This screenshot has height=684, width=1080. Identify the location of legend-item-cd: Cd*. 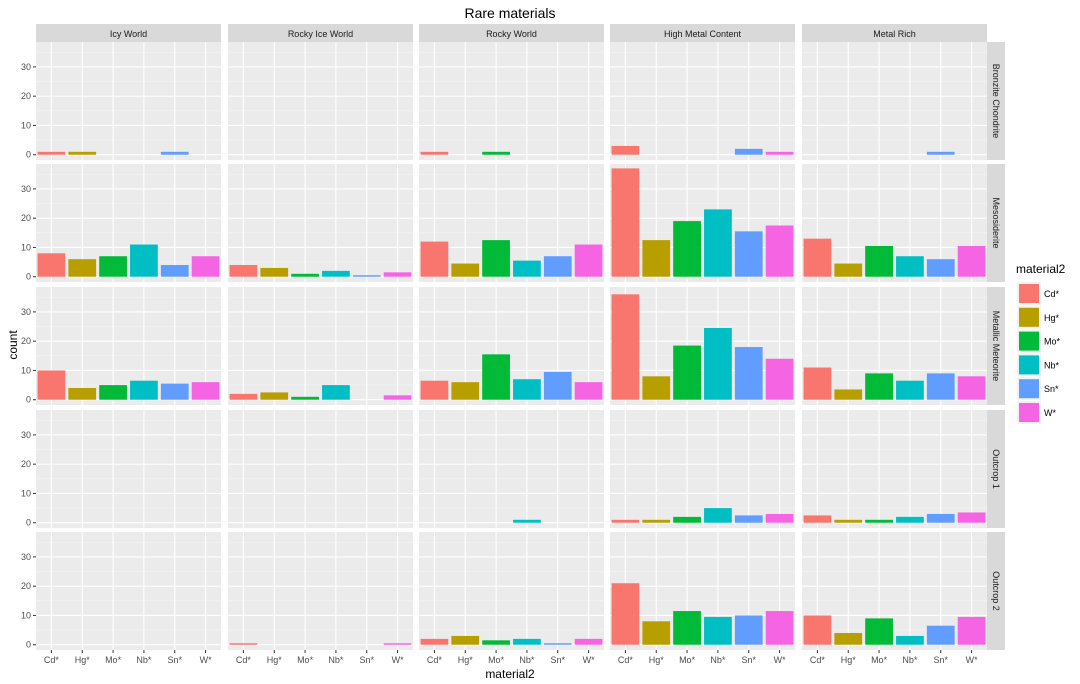
(1038, 293).